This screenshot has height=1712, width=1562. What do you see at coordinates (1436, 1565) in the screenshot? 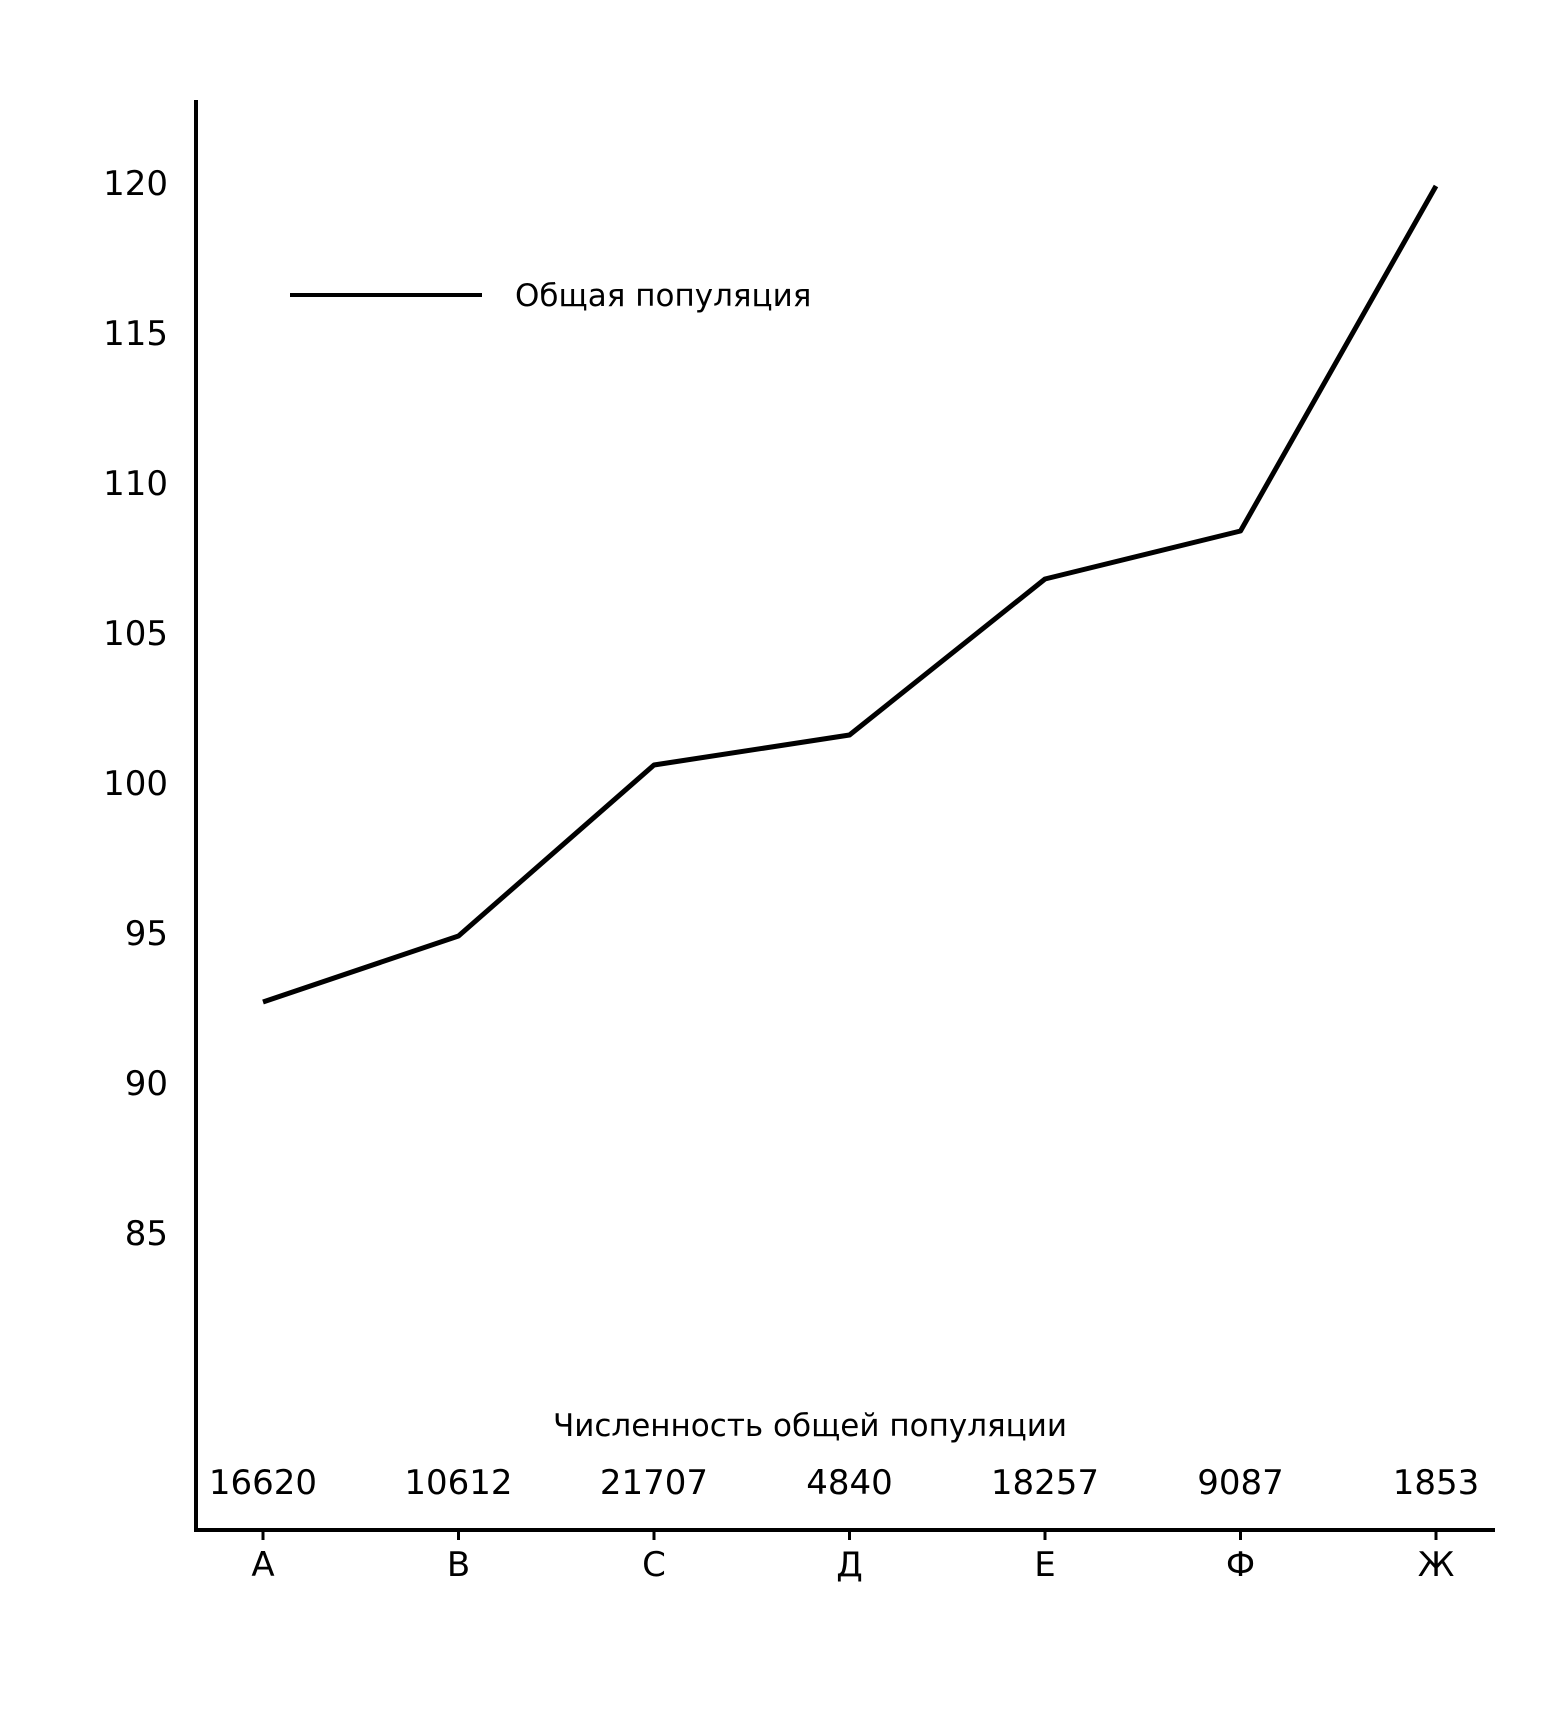
I see `x-tick-label: Ж` at bounding box center [1436, 1565].